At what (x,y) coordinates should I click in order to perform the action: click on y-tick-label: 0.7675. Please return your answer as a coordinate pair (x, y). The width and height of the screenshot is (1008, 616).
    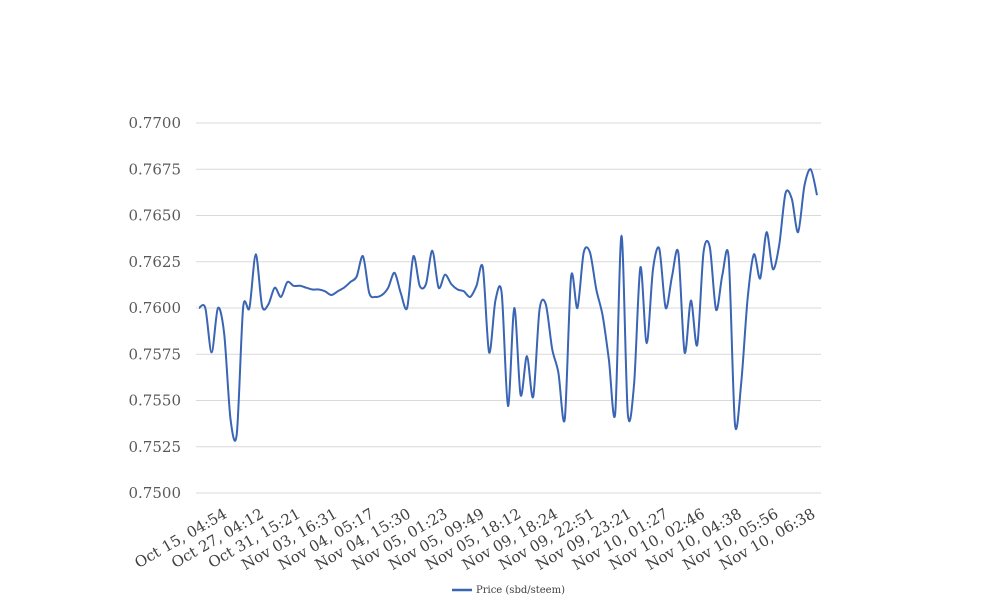
    Looking at the image, I should click on (155, 169).